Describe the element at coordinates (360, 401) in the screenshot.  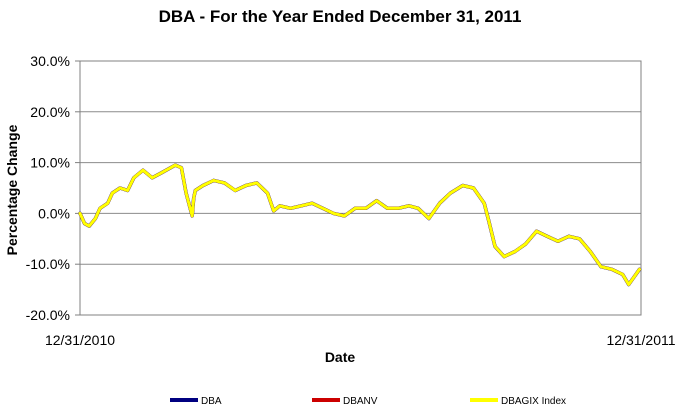
I see `legend-label: DBANV` at that location.